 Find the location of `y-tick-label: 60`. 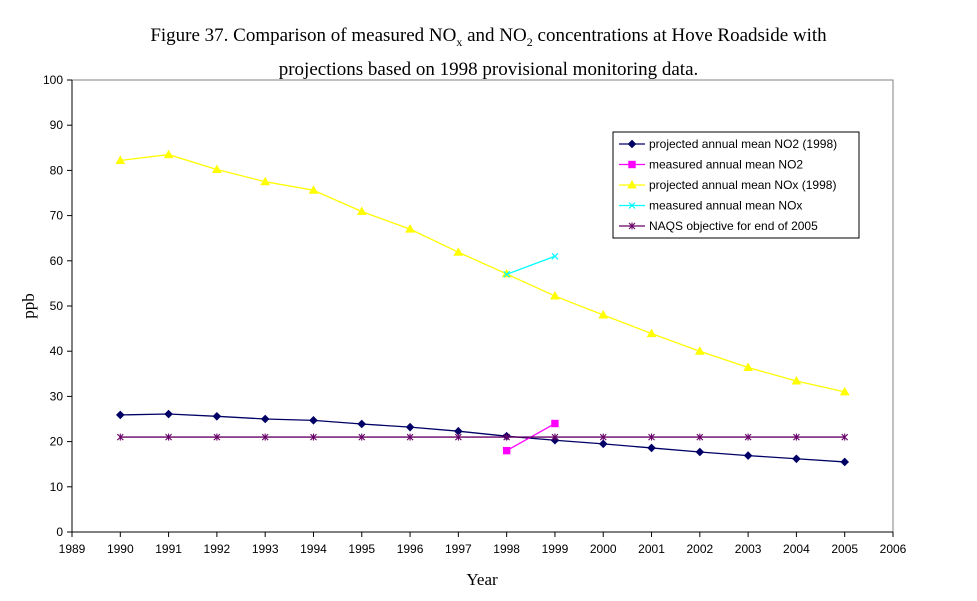

y-tick-label: 60 is located at coordinates (57, 261).